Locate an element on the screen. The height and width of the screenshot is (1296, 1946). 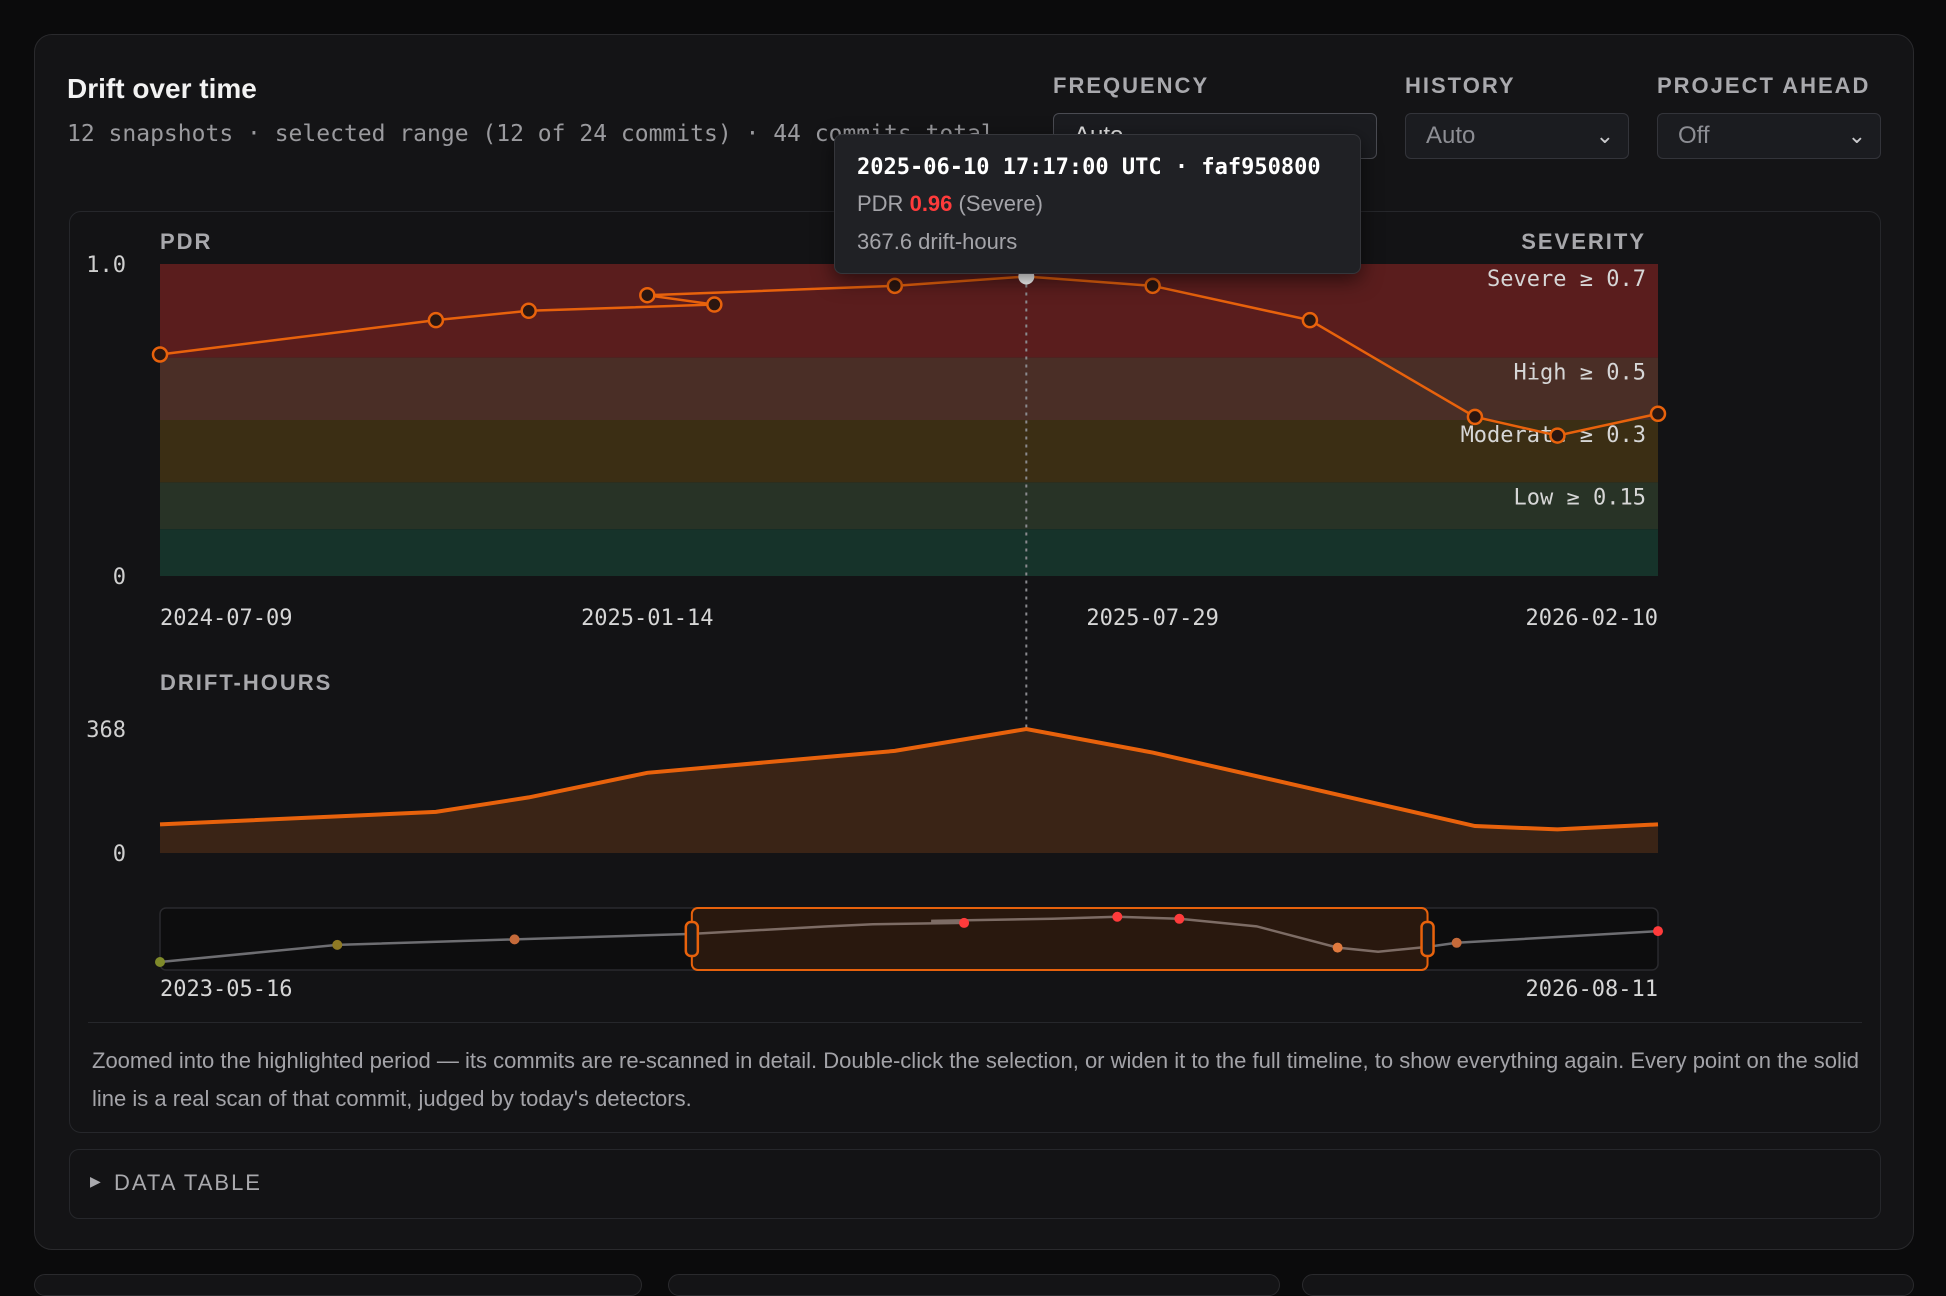
tooltip-drift-hours: 367.6 drift-hours is located at coordinates (937, 241).